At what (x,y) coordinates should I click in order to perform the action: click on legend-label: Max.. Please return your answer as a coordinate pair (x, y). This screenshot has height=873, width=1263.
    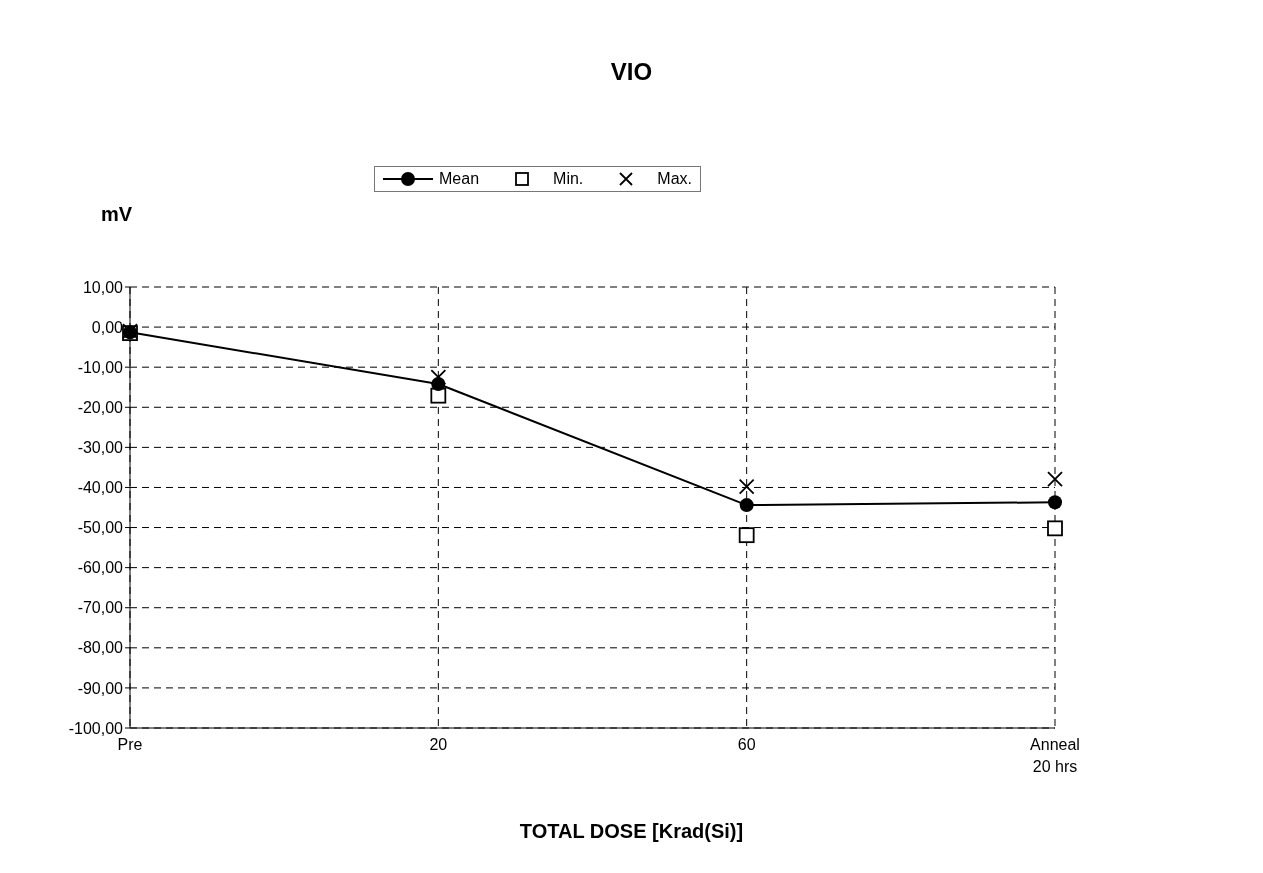
    Looking at the image, I should click on (674, 179).